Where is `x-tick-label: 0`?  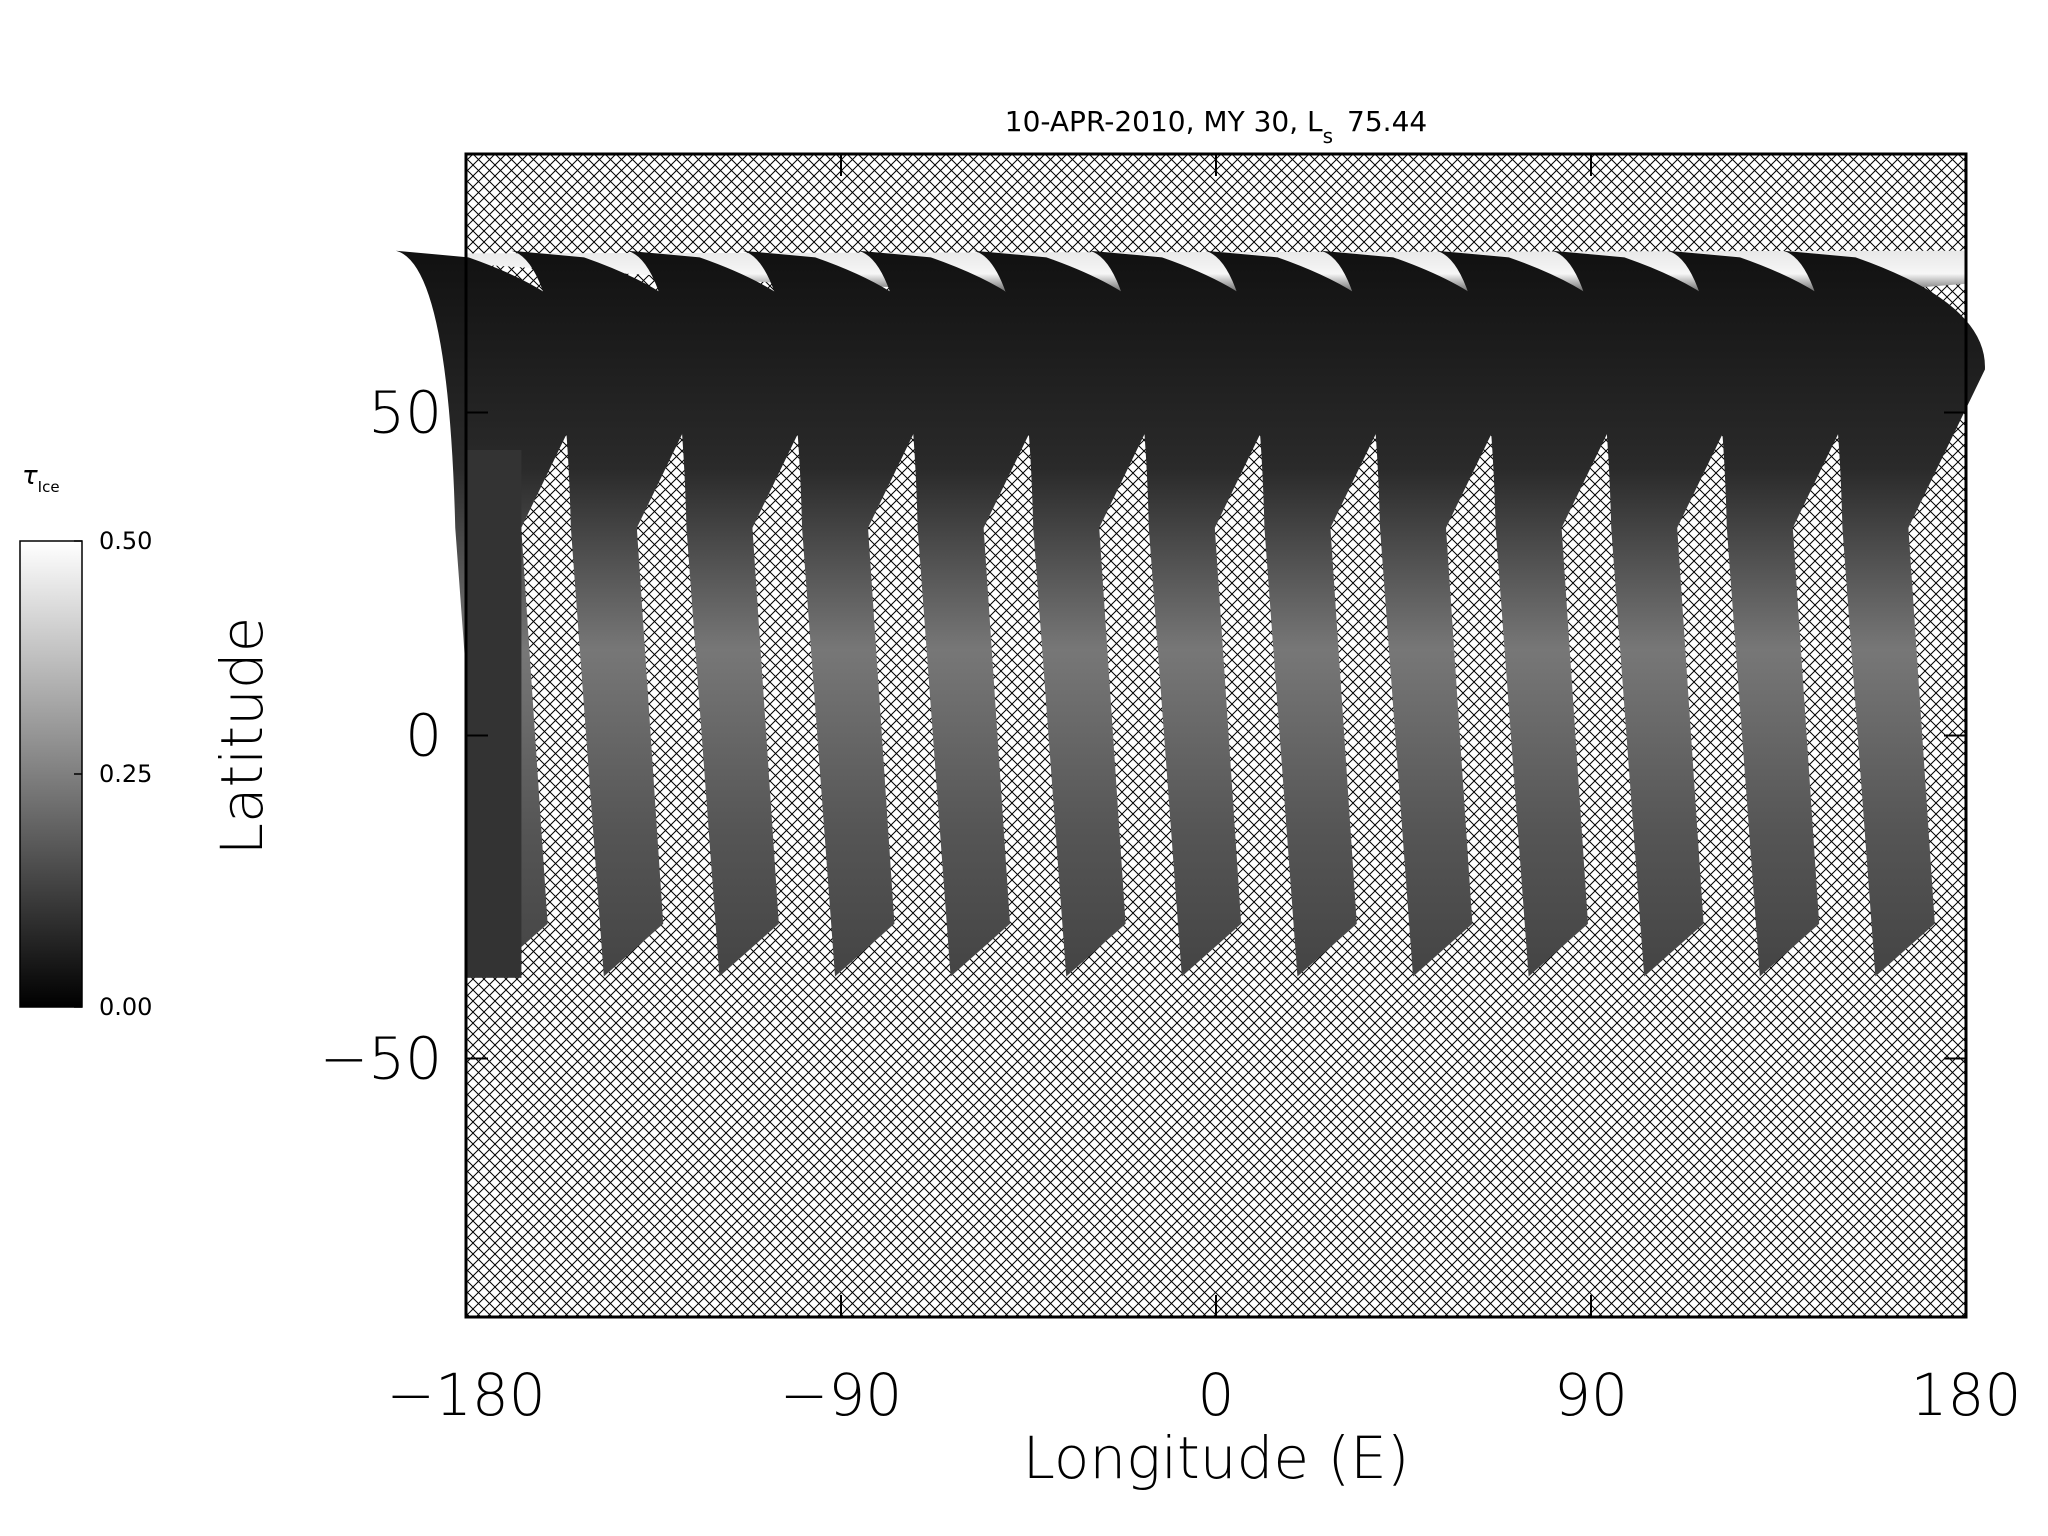 x-tick-label: 0 is located at coordinates (1216, 1395).